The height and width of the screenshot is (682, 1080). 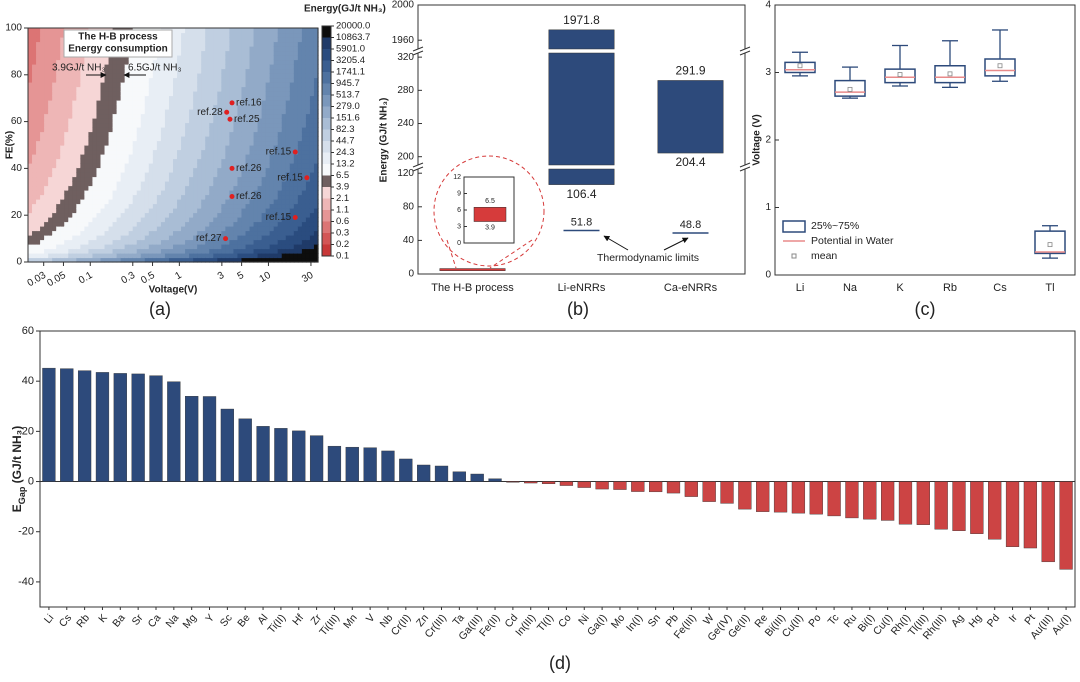 I want to click on colorbar-label: 1.1, so click(x=342, y=210).